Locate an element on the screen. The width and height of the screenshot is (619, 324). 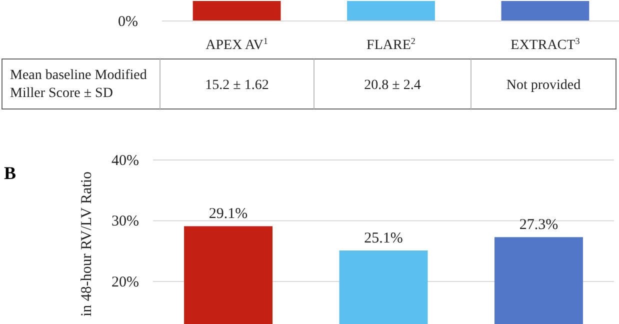
text: 0% is located at coordinates (128, 22).